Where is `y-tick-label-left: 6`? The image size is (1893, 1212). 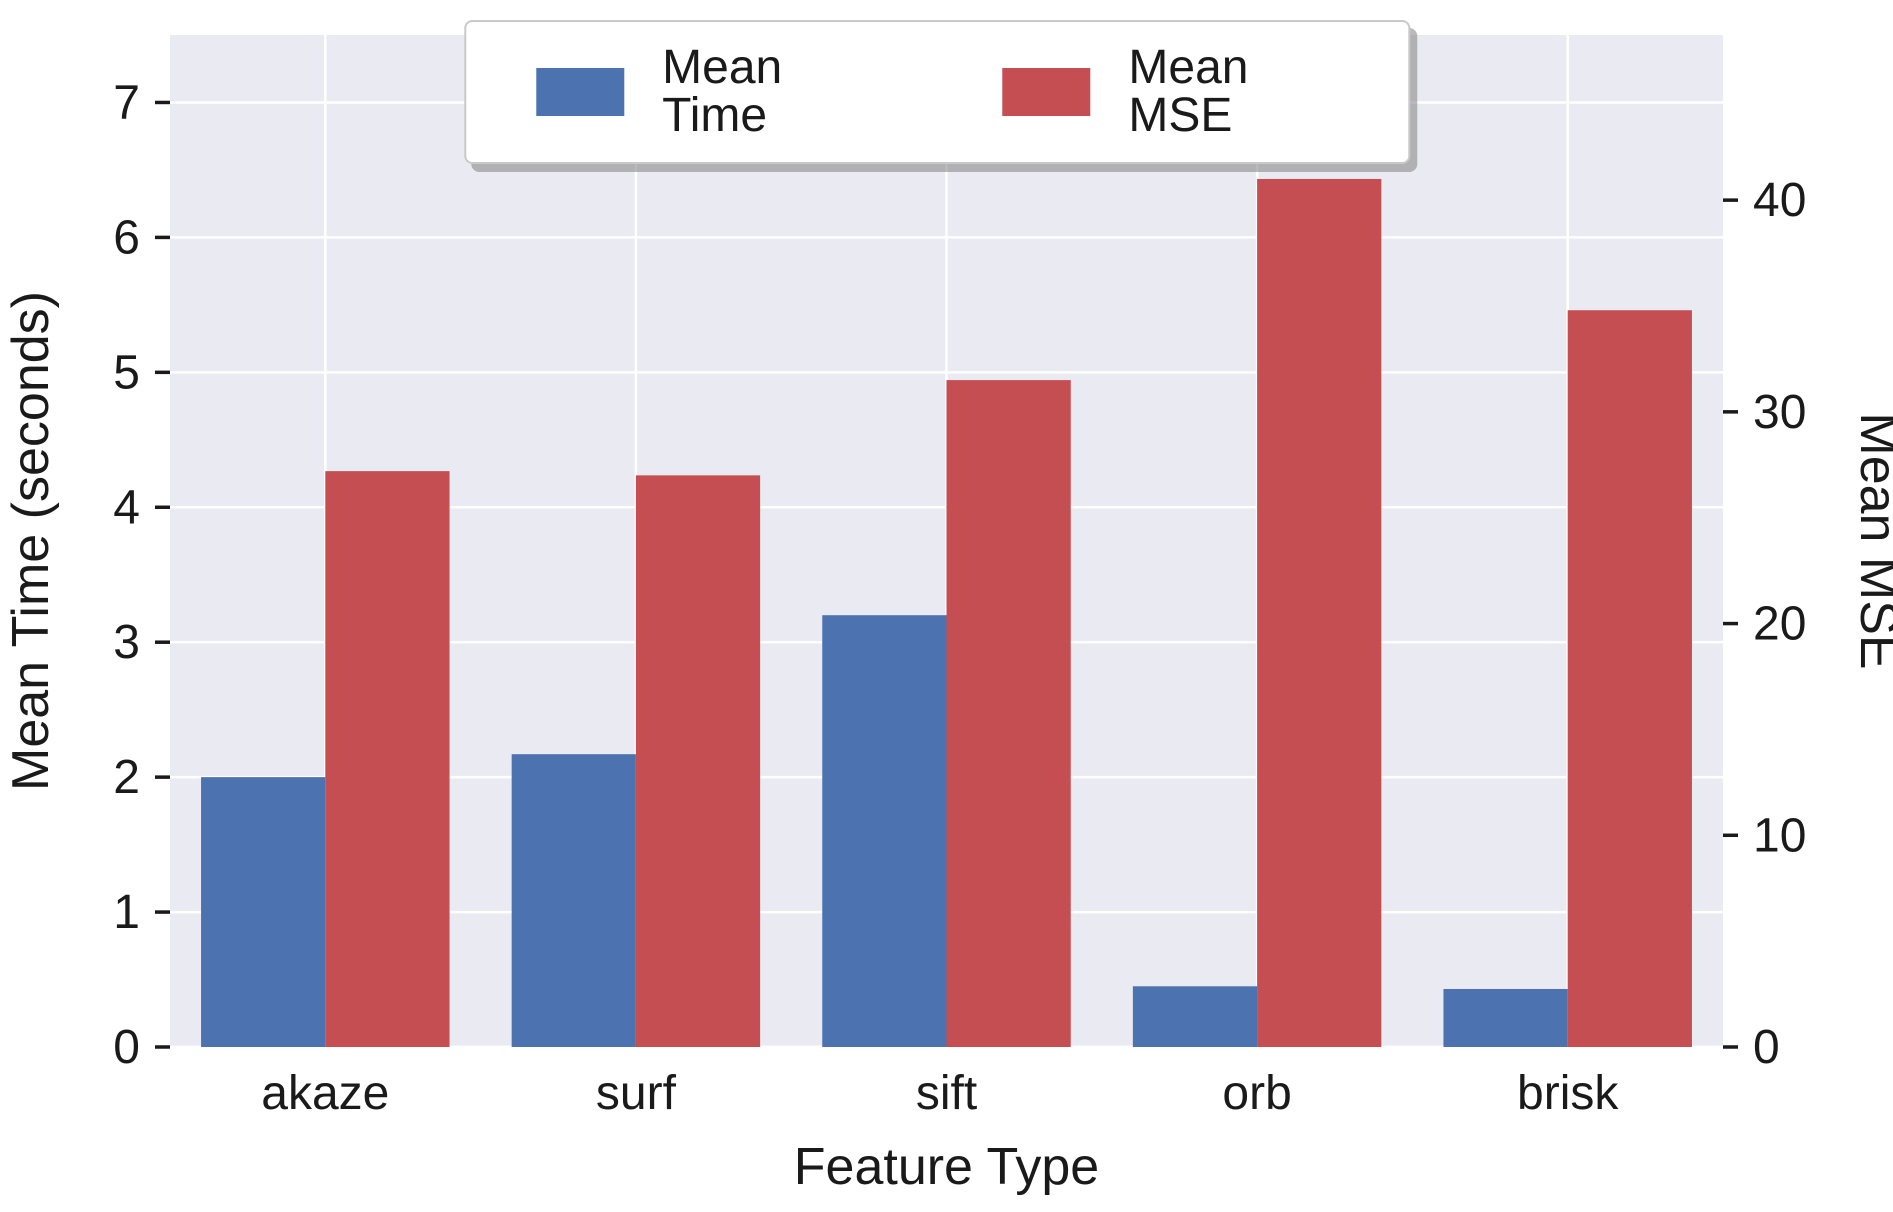 y-tick-label-left: 6 is located at coordinates (126, 237).